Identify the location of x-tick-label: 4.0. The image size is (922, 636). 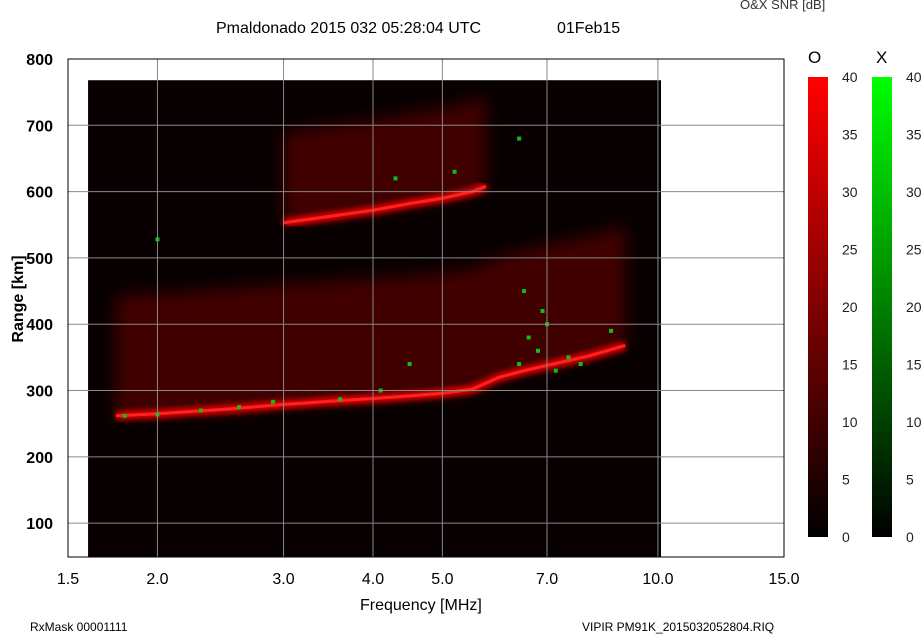
(373, 579).